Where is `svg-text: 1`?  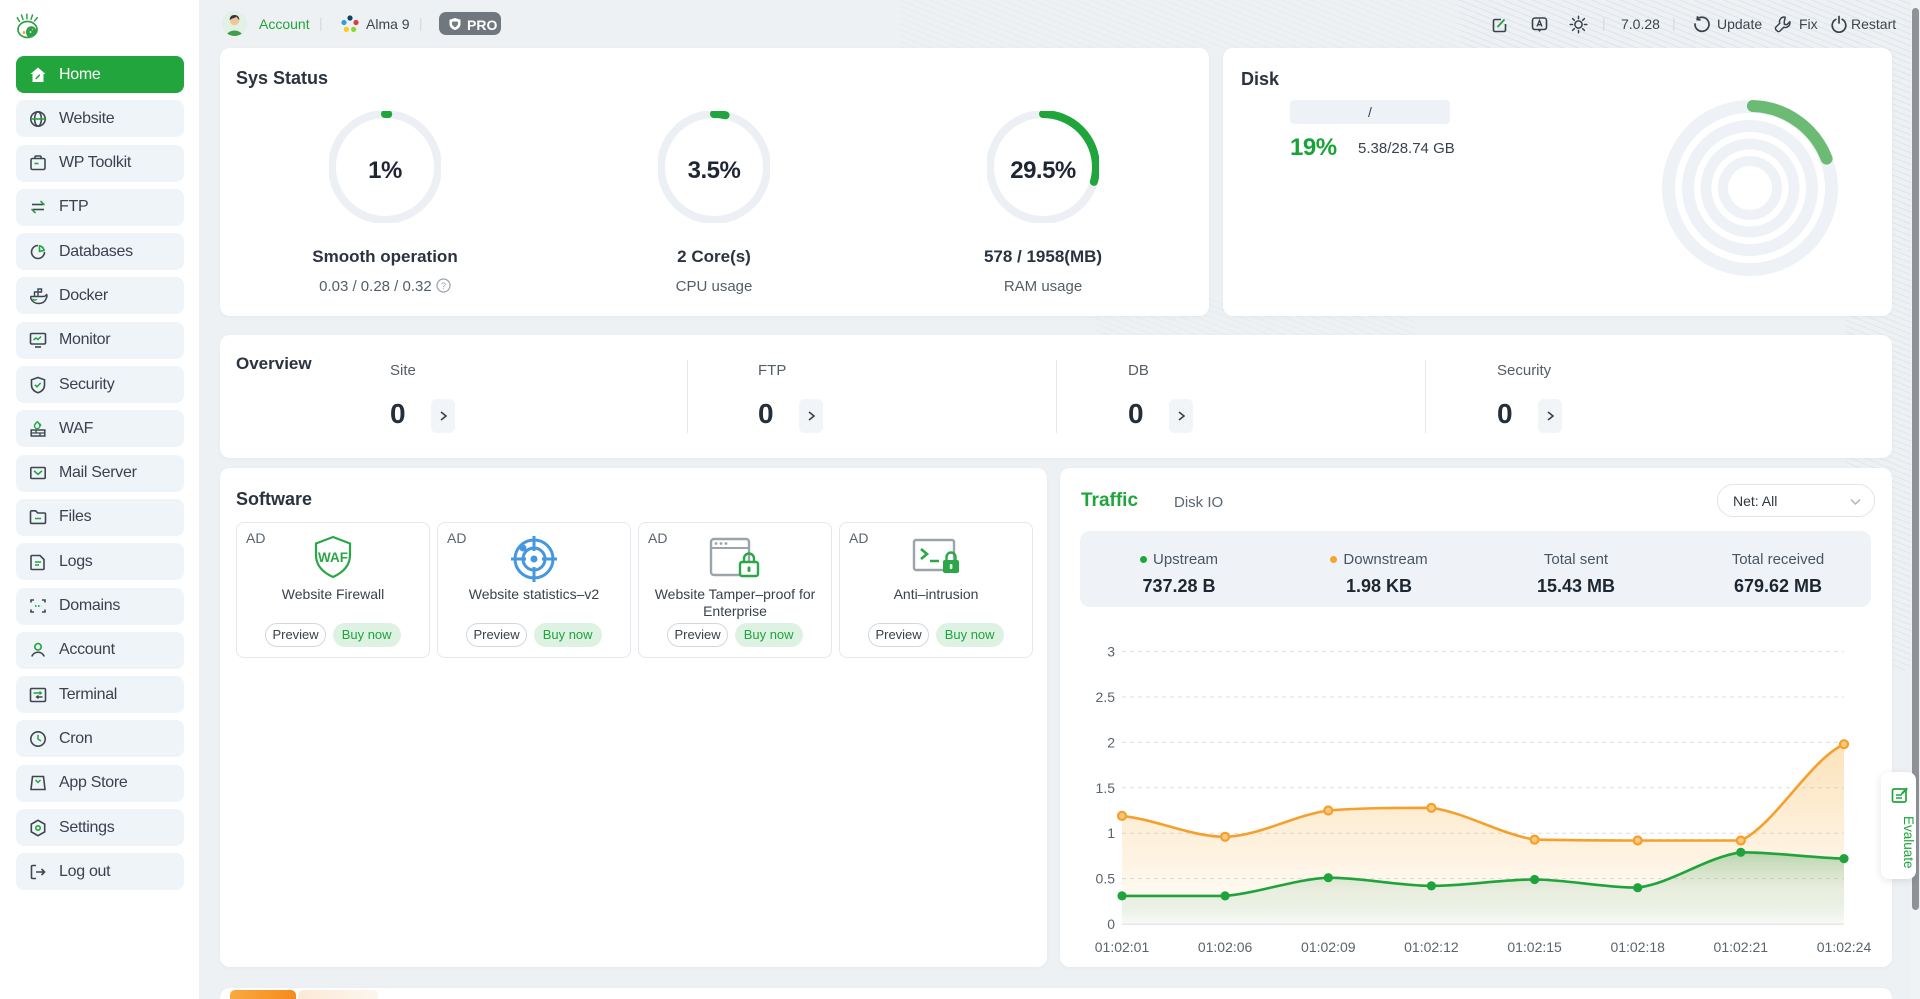
svg-text: 1 is located at coordinates (1111, 833).